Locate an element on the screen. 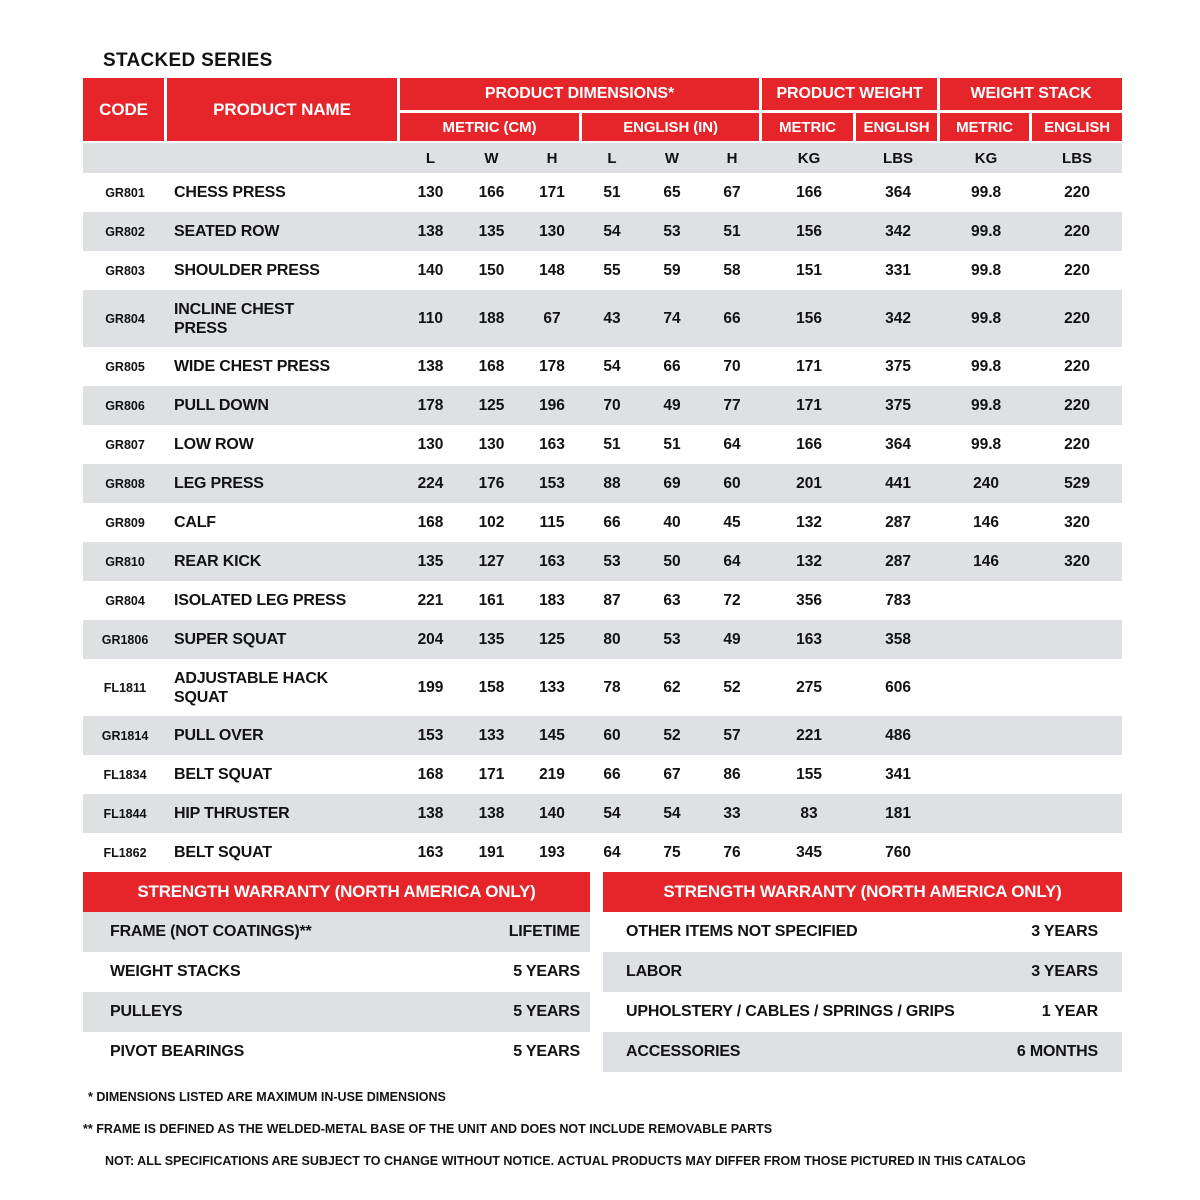 The width and height of the screenshot is (1200, 1200). col-header-weight-stack: WEIGHT STACK is located at coordinates (1031, 95).